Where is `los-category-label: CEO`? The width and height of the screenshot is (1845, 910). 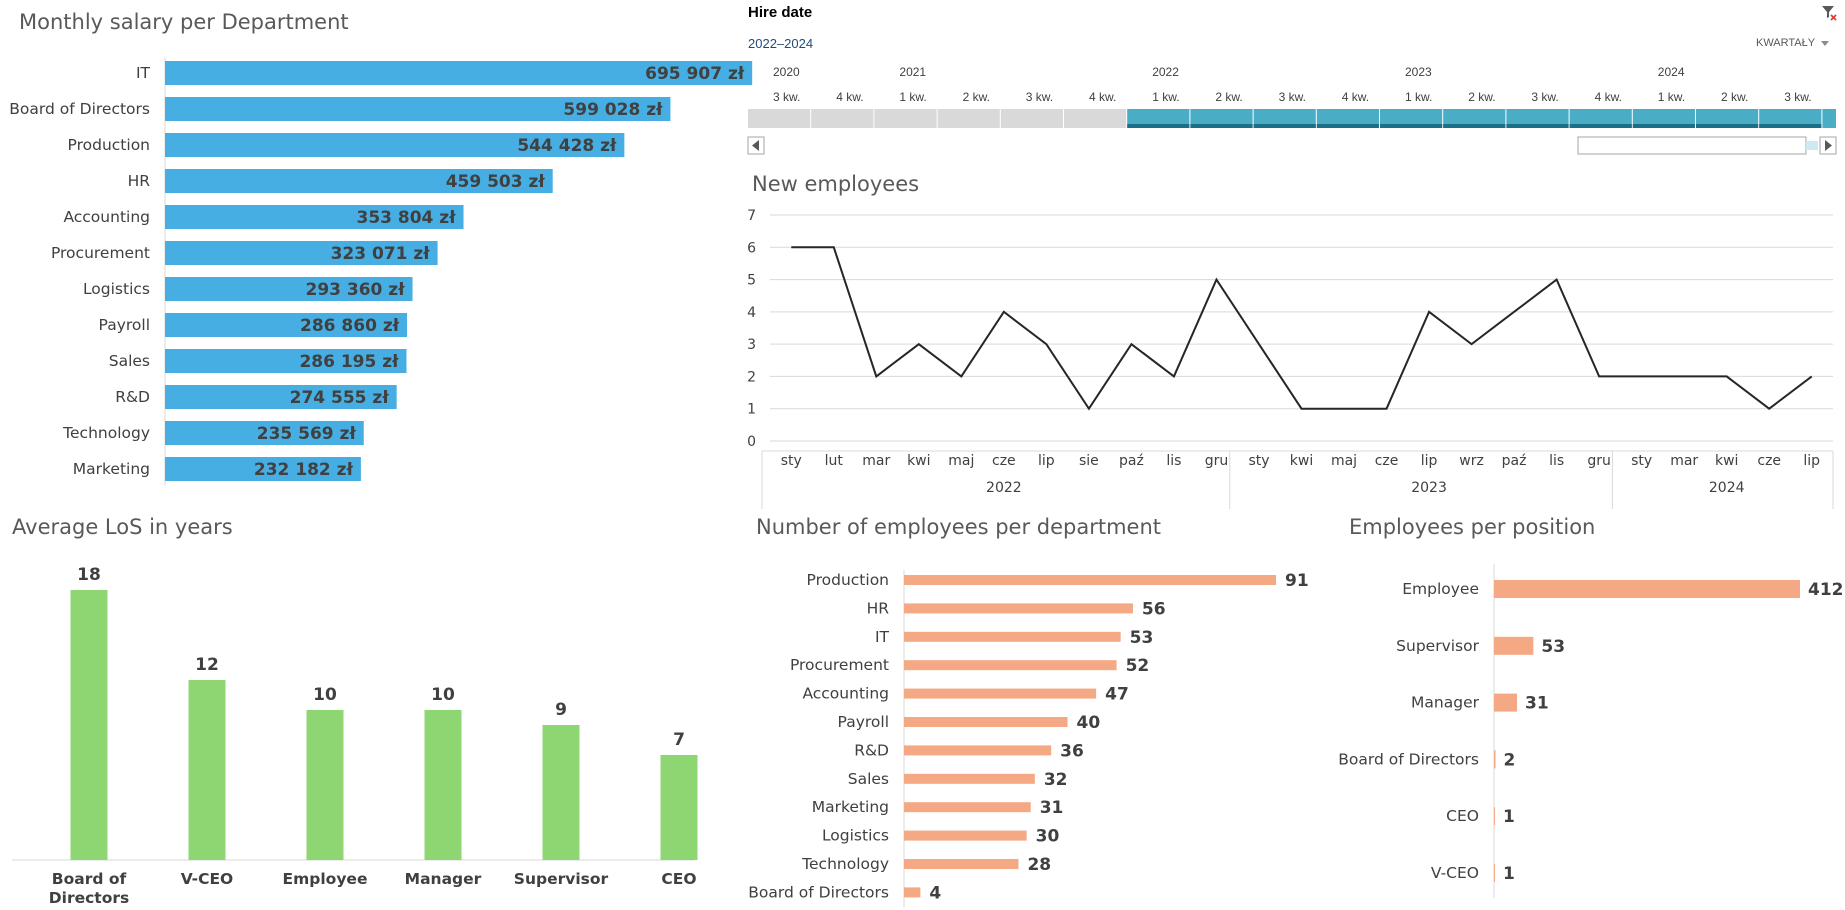 los-category-label: CEO is located at coordinates (678, 879).